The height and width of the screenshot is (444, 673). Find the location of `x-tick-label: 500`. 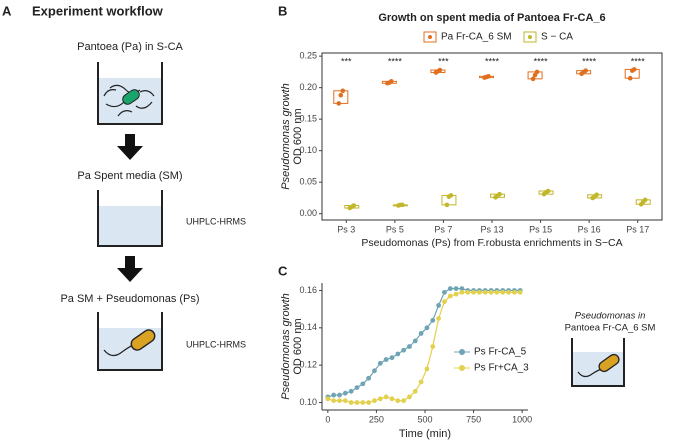

x-tick-label: 500 is located at coordinates (424, 419).